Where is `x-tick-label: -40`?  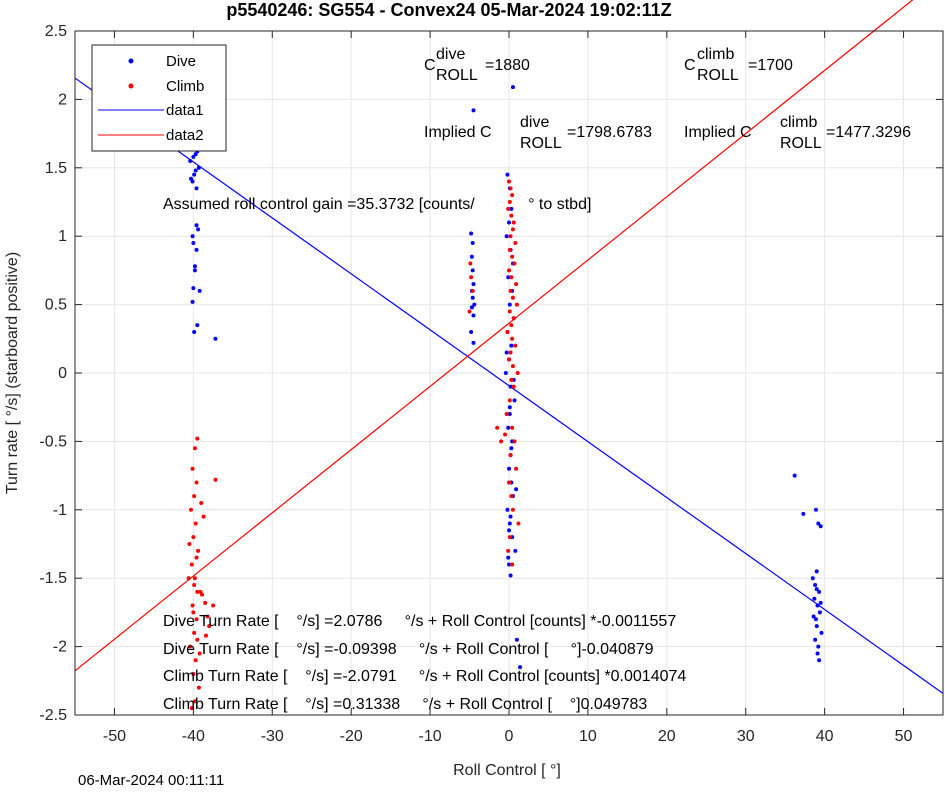
x-tick-label: -40 is located at coordinates (193, 736).